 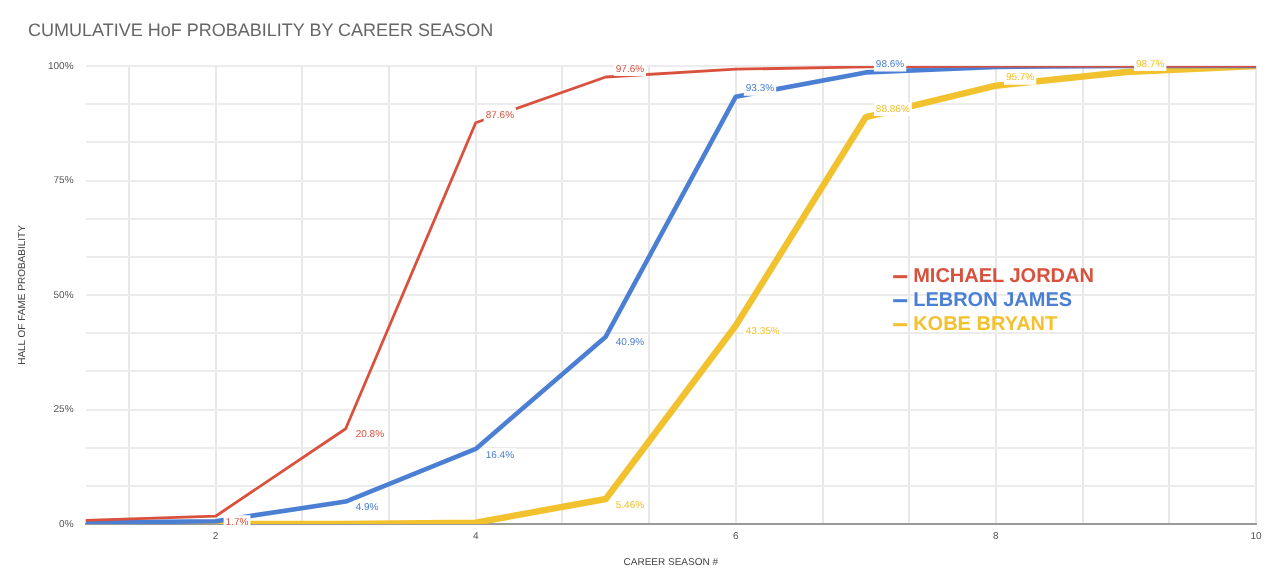 I want to click on legend-label: KOBE BRYANT, so click(x=985, y=325).